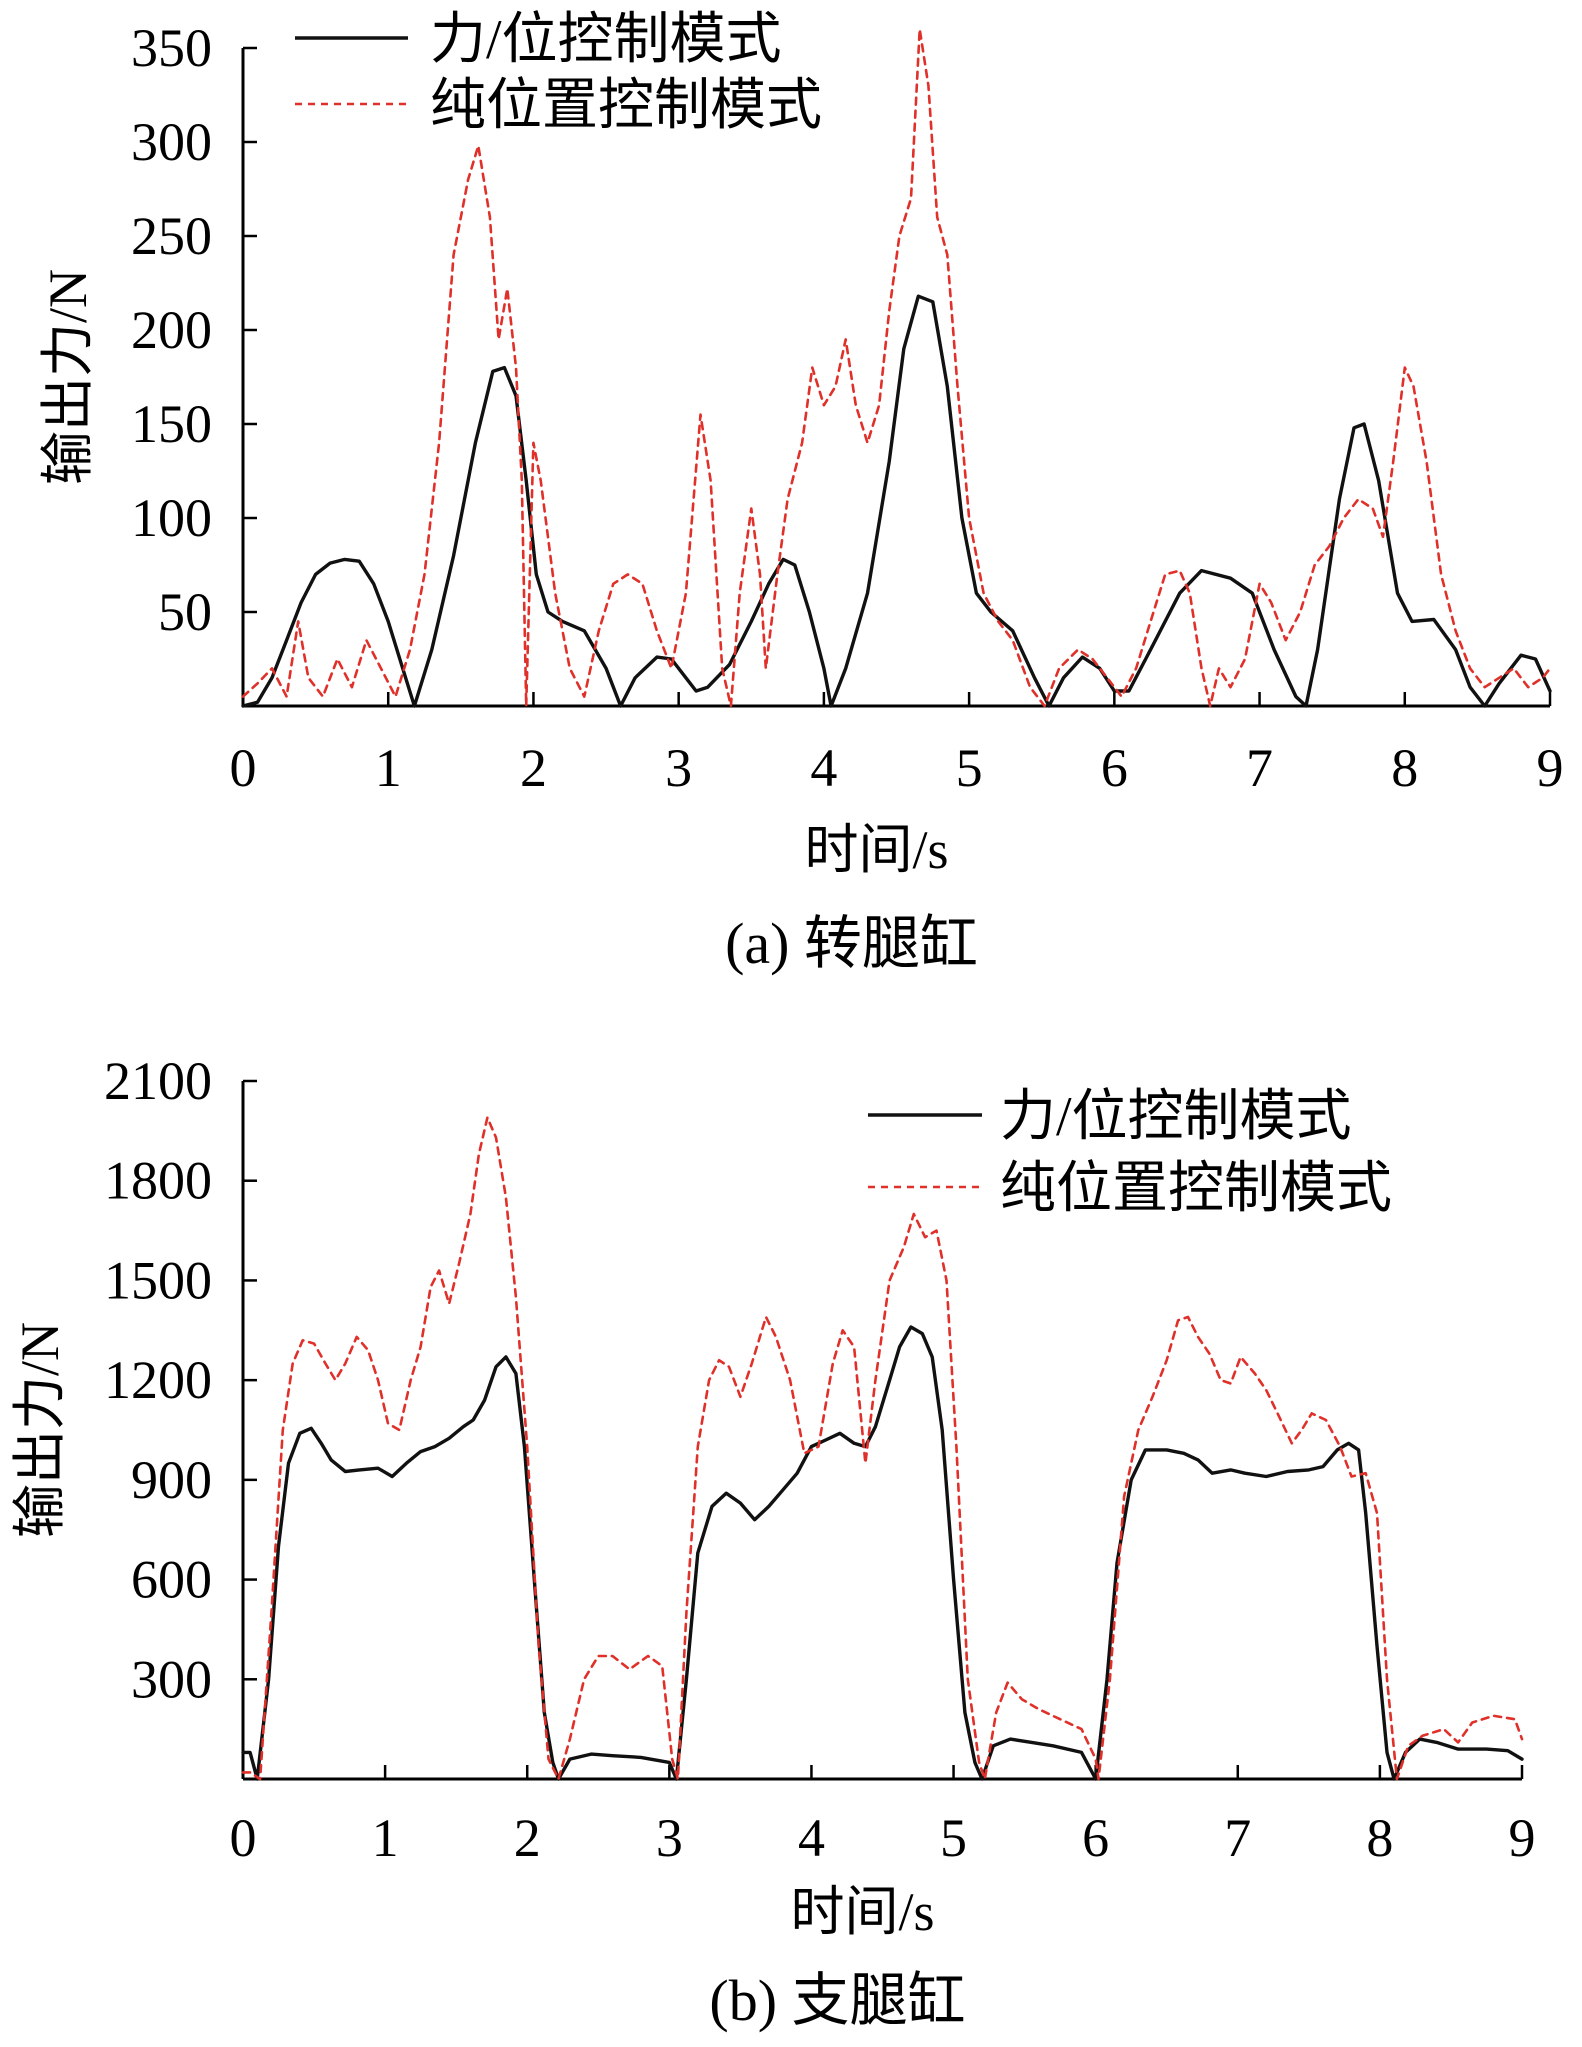  Describe the element at coordinates (68, 377) in the screenshot. I see `chart-a-y-axis-title: 输出力/N` at that location.